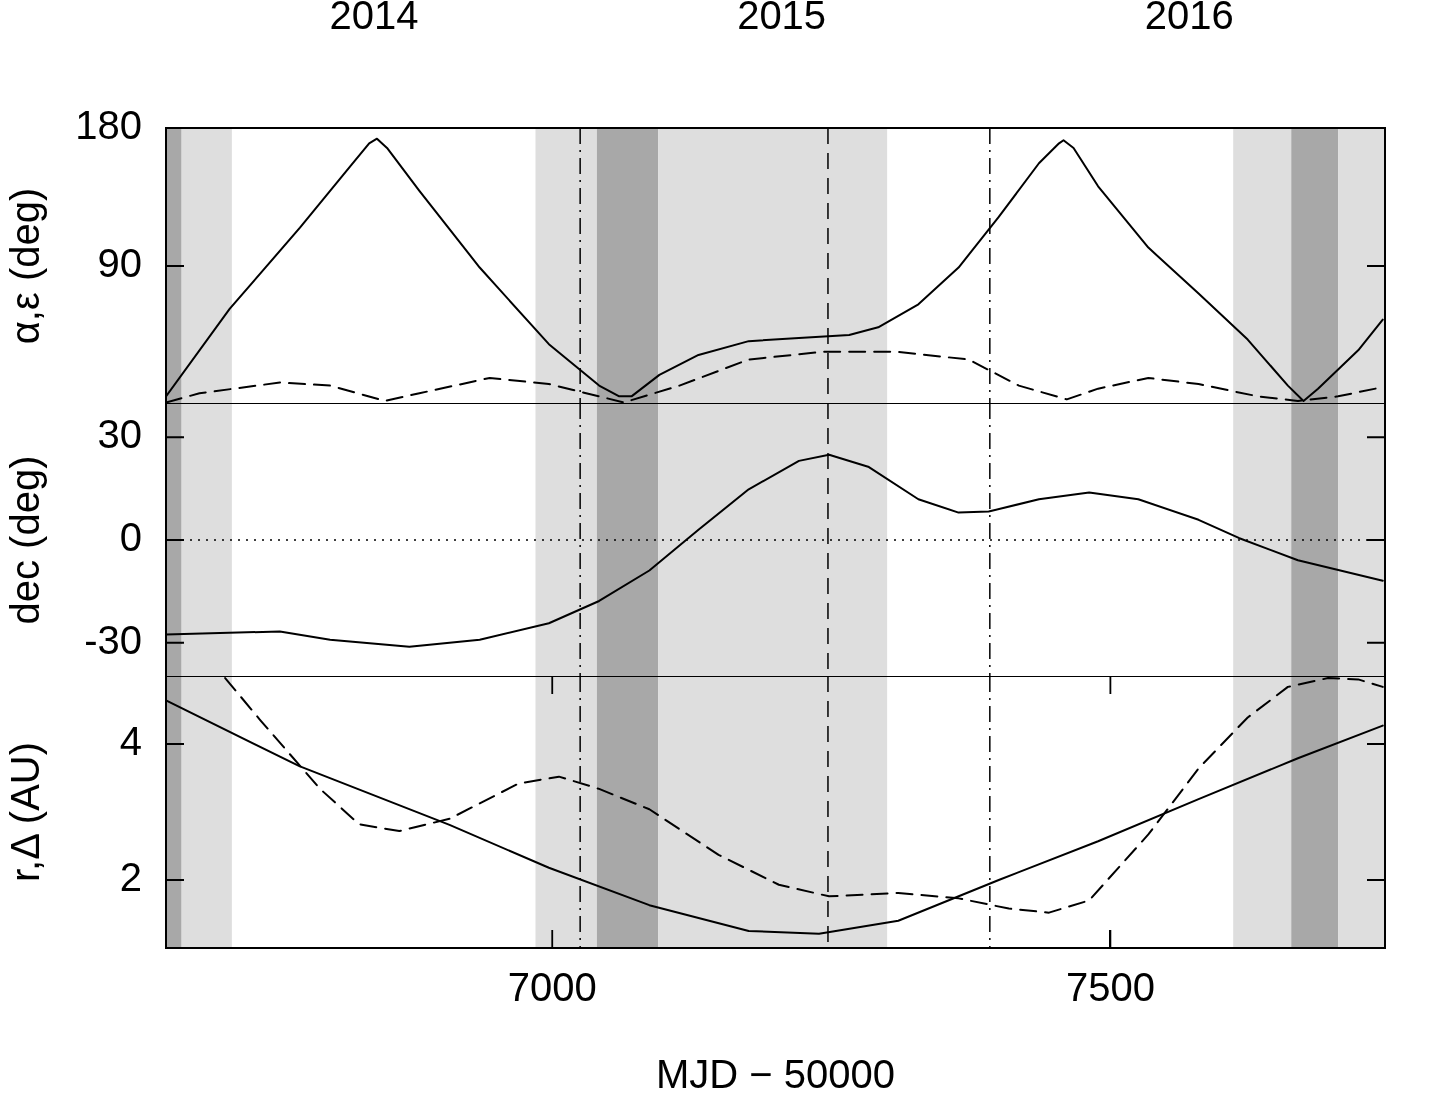 The width and height of the screenshot is (1456, 1107). What do you see at coordinates (25, 812) in the screenshot?
I see `y-axis-title: r,Δ (AU)` at bounding box center [25, 812].